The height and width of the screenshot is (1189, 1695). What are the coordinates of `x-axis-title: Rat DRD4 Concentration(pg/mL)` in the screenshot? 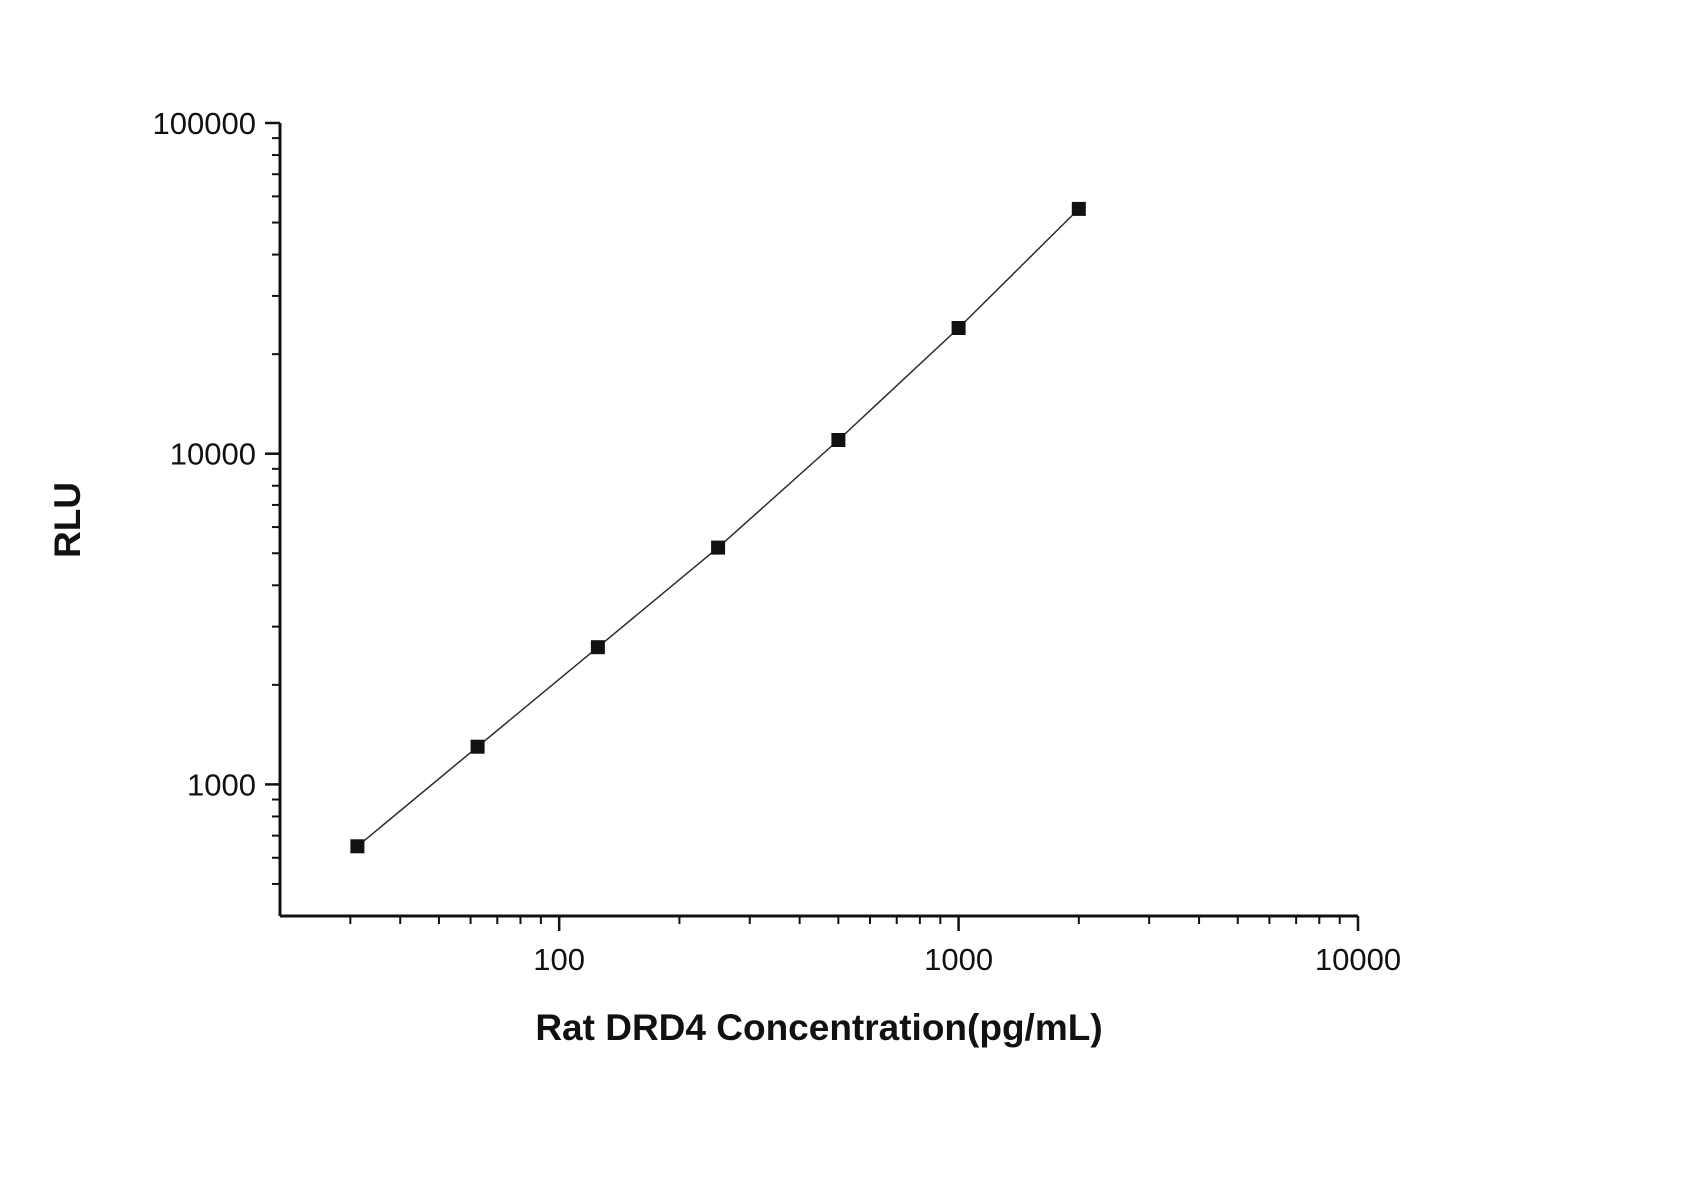 It's located at (818, 1027).